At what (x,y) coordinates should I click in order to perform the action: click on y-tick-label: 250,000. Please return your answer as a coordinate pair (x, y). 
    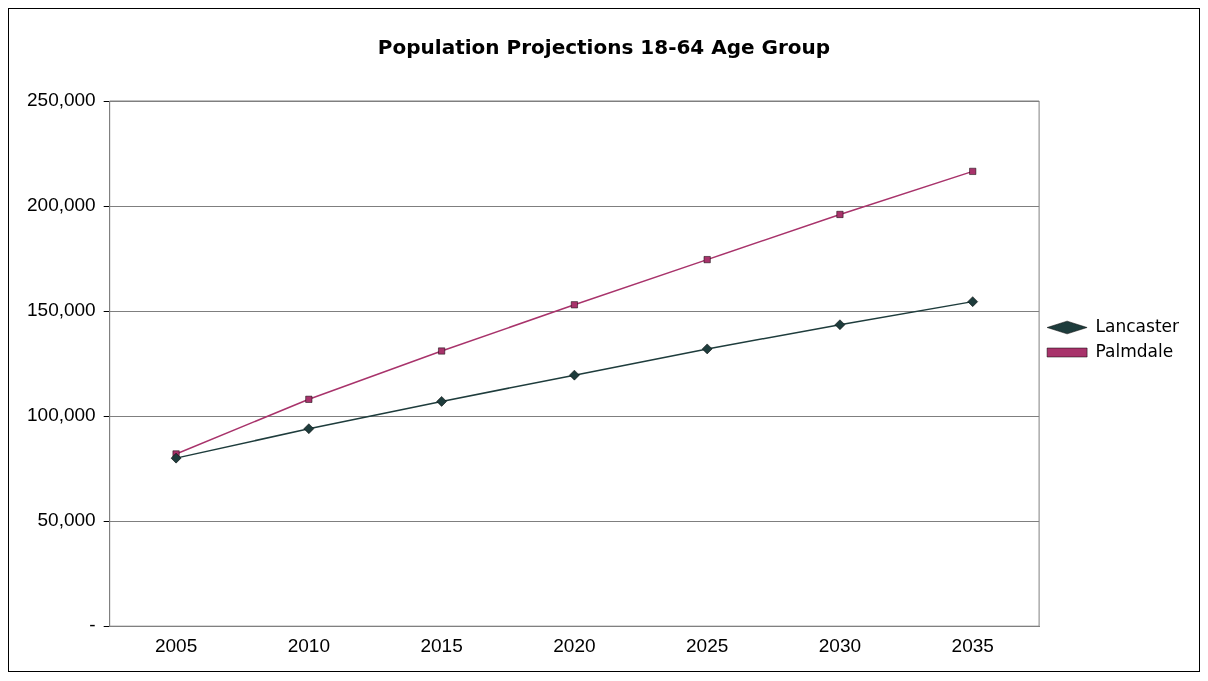
    Looking at the image, I should click on (61, 100).